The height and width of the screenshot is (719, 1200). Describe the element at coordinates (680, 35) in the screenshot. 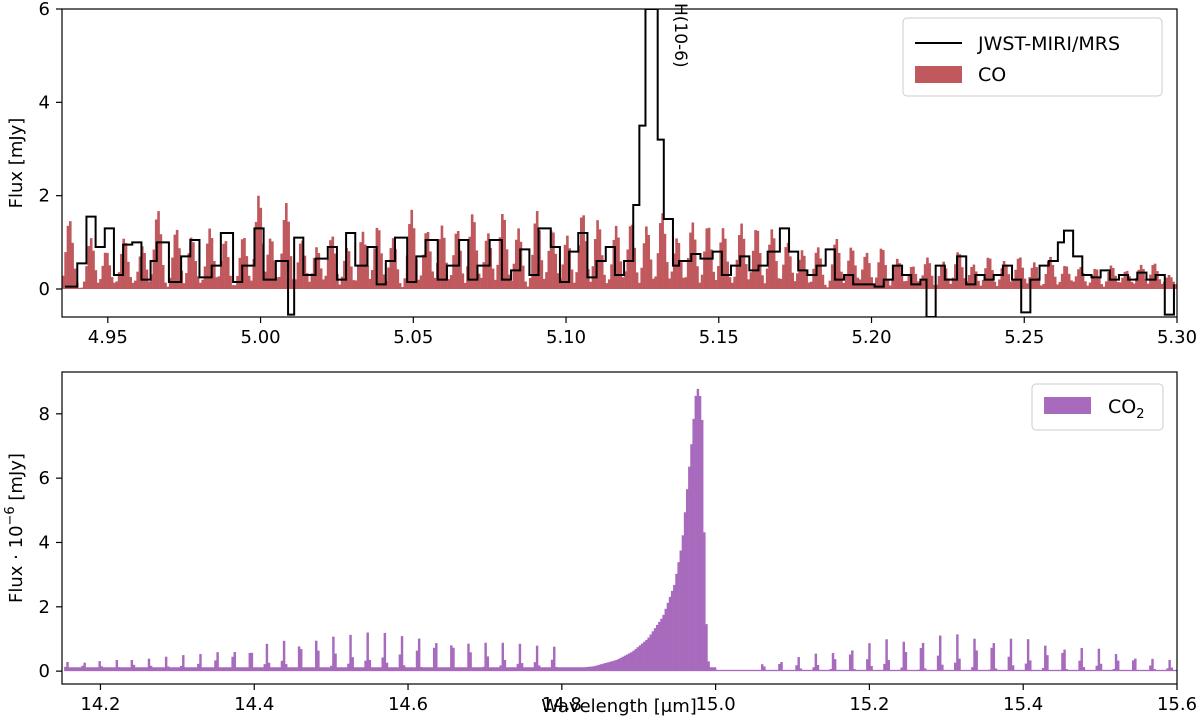

I see `h-line-annotation: H(10-6)` at that location.